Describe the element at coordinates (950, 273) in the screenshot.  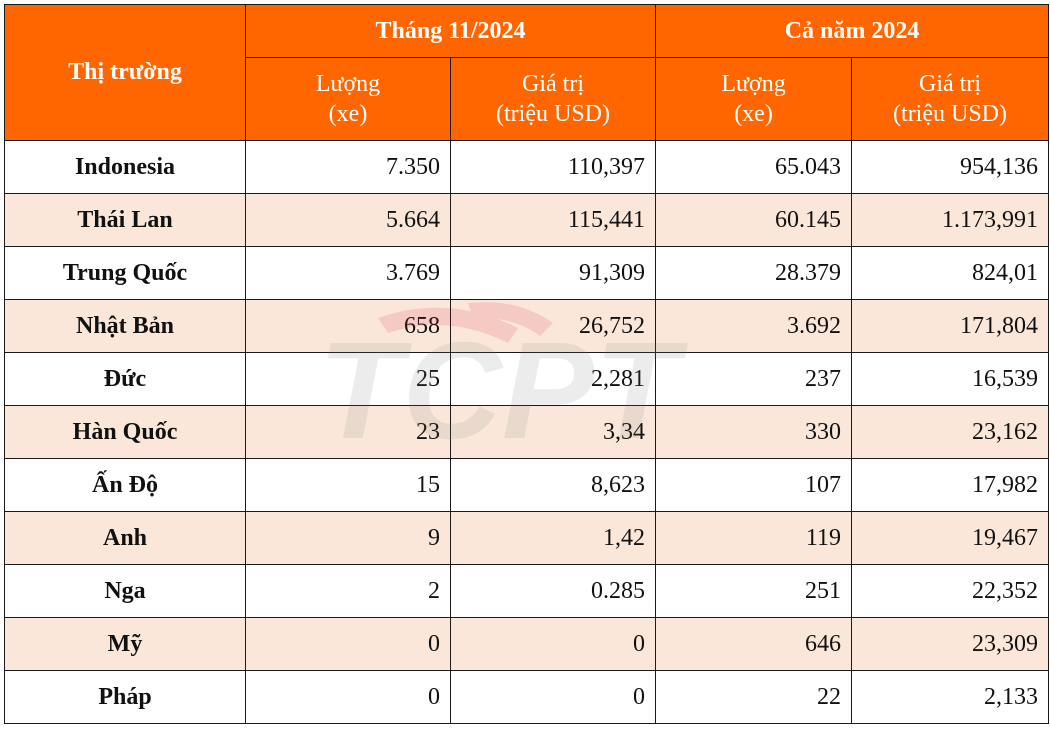
I see `year-value-cell: 824,01` at that location.